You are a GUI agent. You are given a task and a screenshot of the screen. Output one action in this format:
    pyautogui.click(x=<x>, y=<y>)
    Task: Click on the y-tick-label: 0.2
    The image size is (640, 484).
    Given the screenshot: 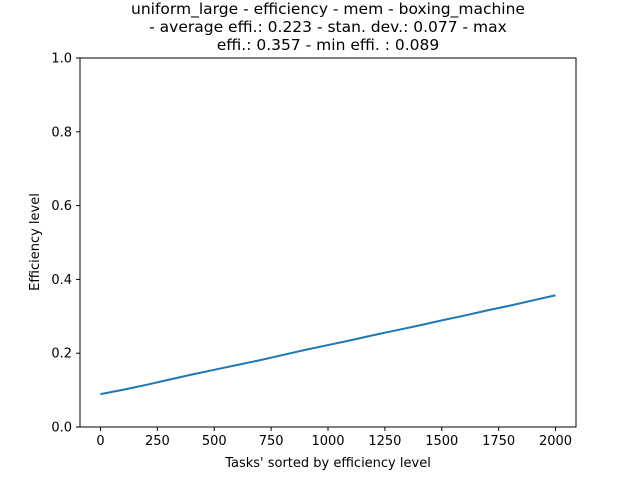 What is the action you would take?
    pyautogui.click(x=61, y=354)
    